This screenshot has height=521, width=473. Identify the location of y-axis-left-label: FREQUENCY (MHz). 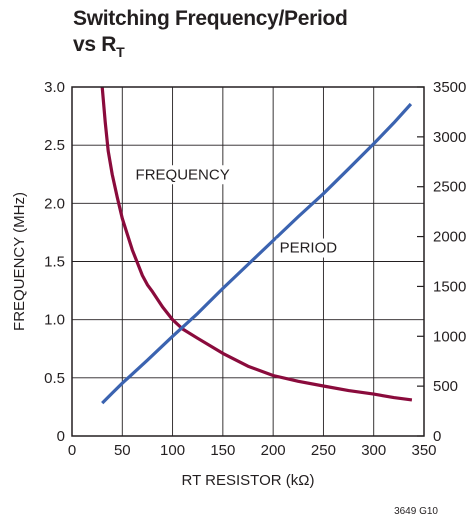
(19, 261).